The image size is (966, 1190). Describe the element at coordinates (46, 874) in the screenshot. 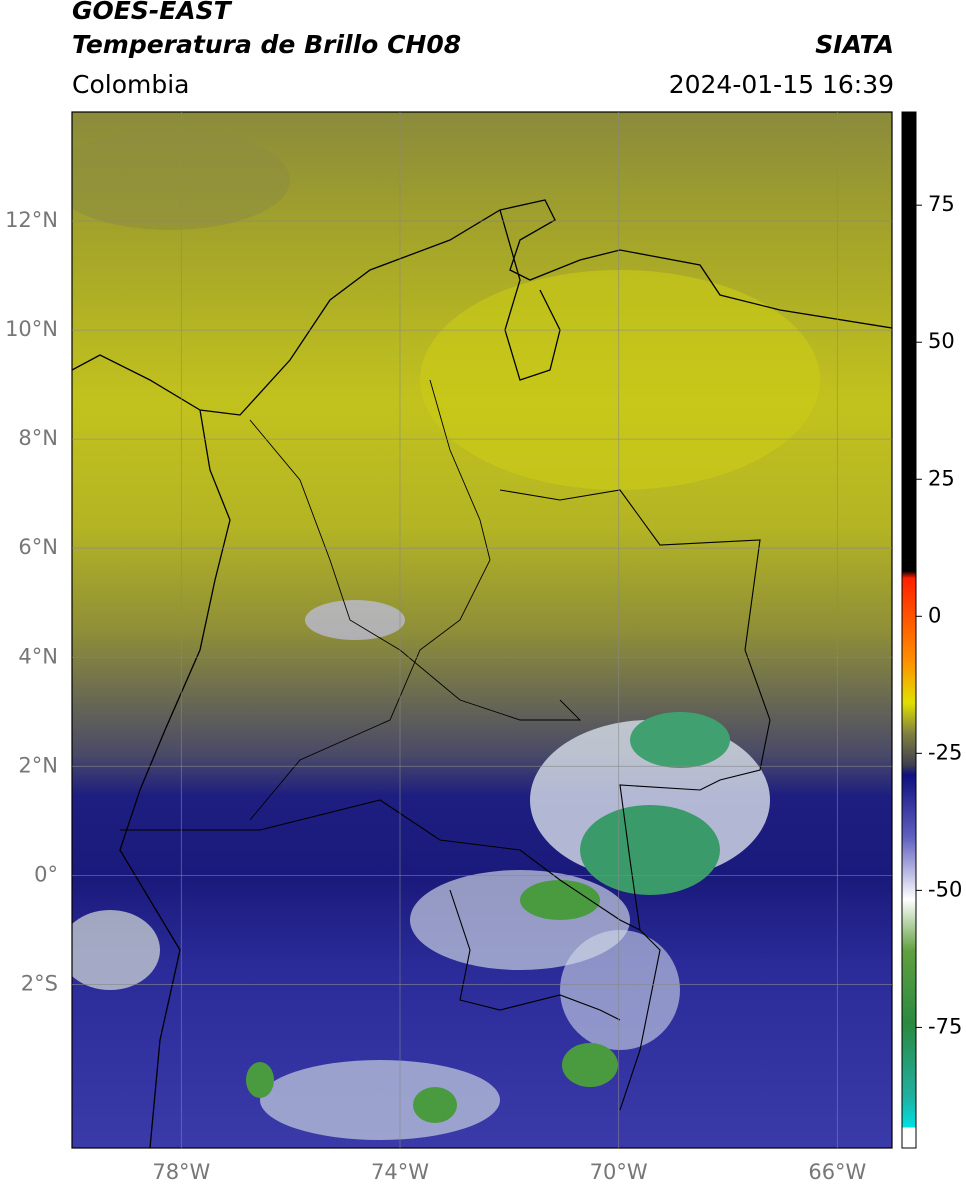

I see `lat-tick-label: 0°` at that location.